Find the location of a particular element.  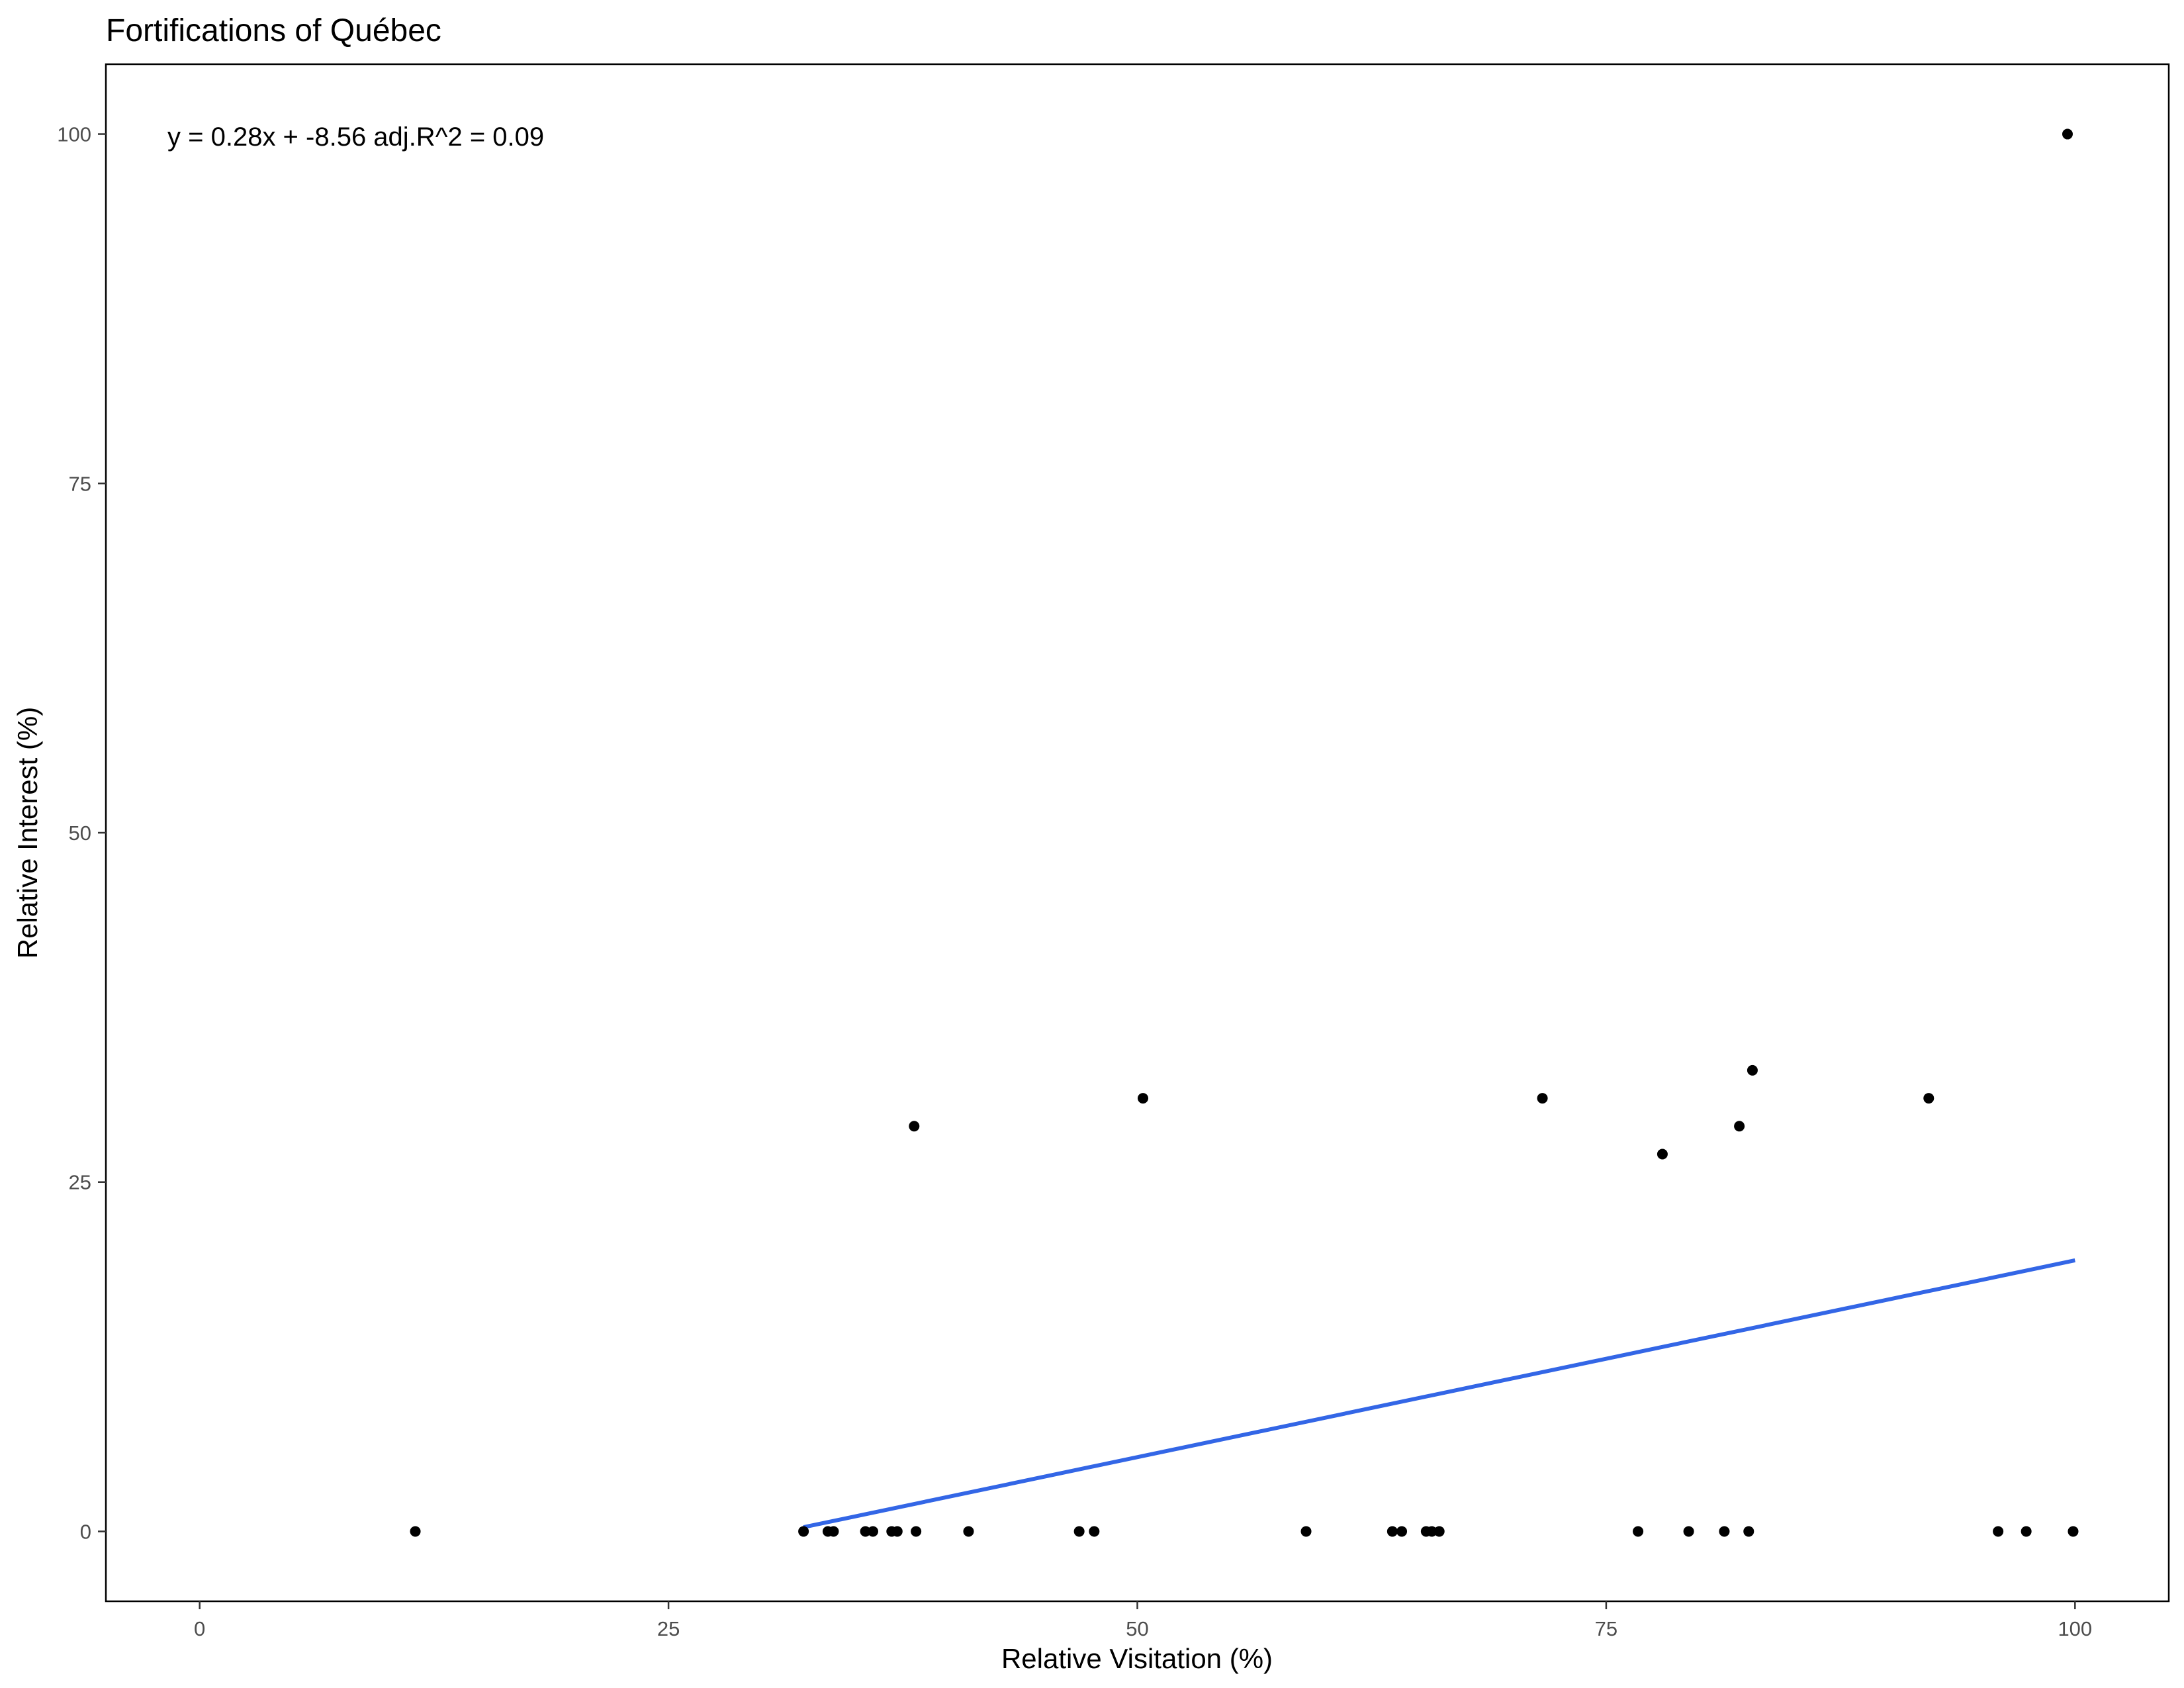

chart-title: Fortifications of Québec is located at coordinates (273, 30).